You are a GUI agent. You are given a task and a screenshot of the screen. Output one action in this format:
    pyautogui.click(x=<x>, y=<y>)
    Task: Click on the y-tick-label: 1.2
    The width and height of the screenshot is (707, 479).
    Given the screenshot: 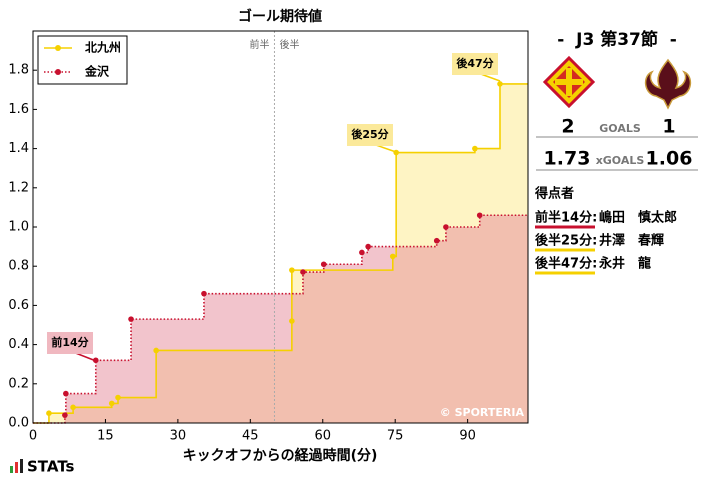 What is the action you would take?
    pyautogui.click(x=18, y=187)
    